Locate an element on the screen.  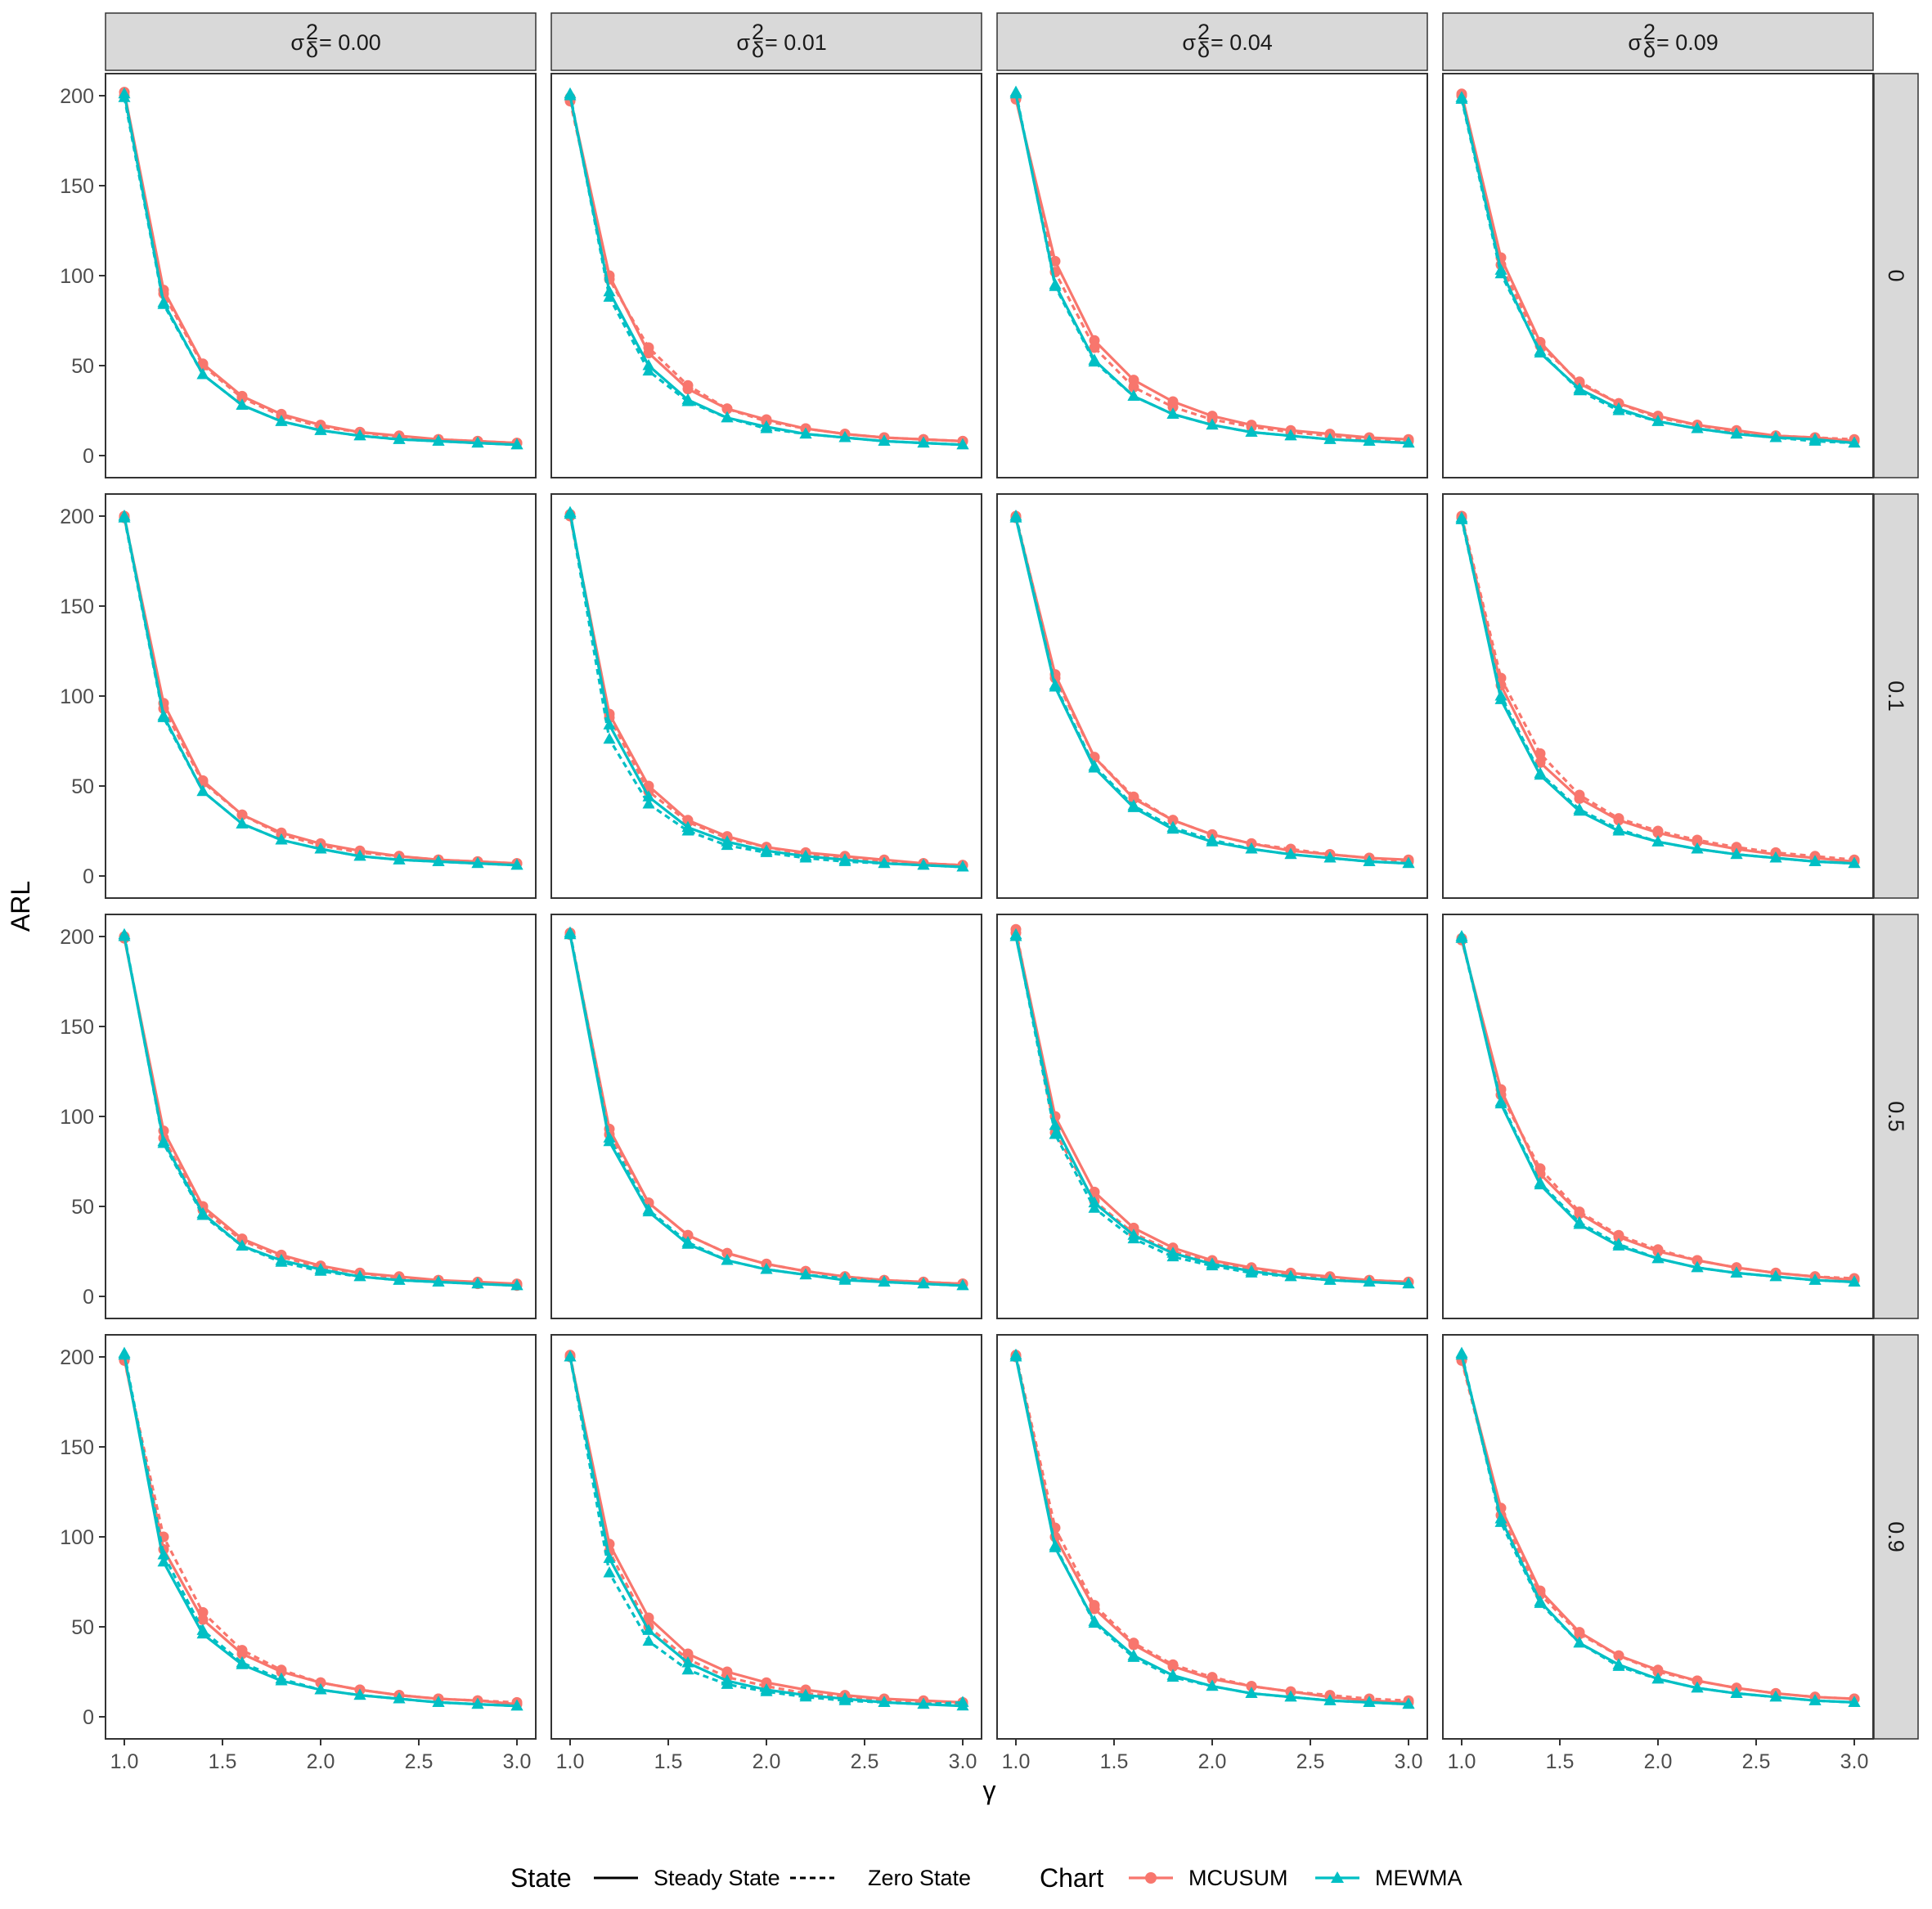
x-tick-label: 2.0 is located at coordinates (1658, 1762).